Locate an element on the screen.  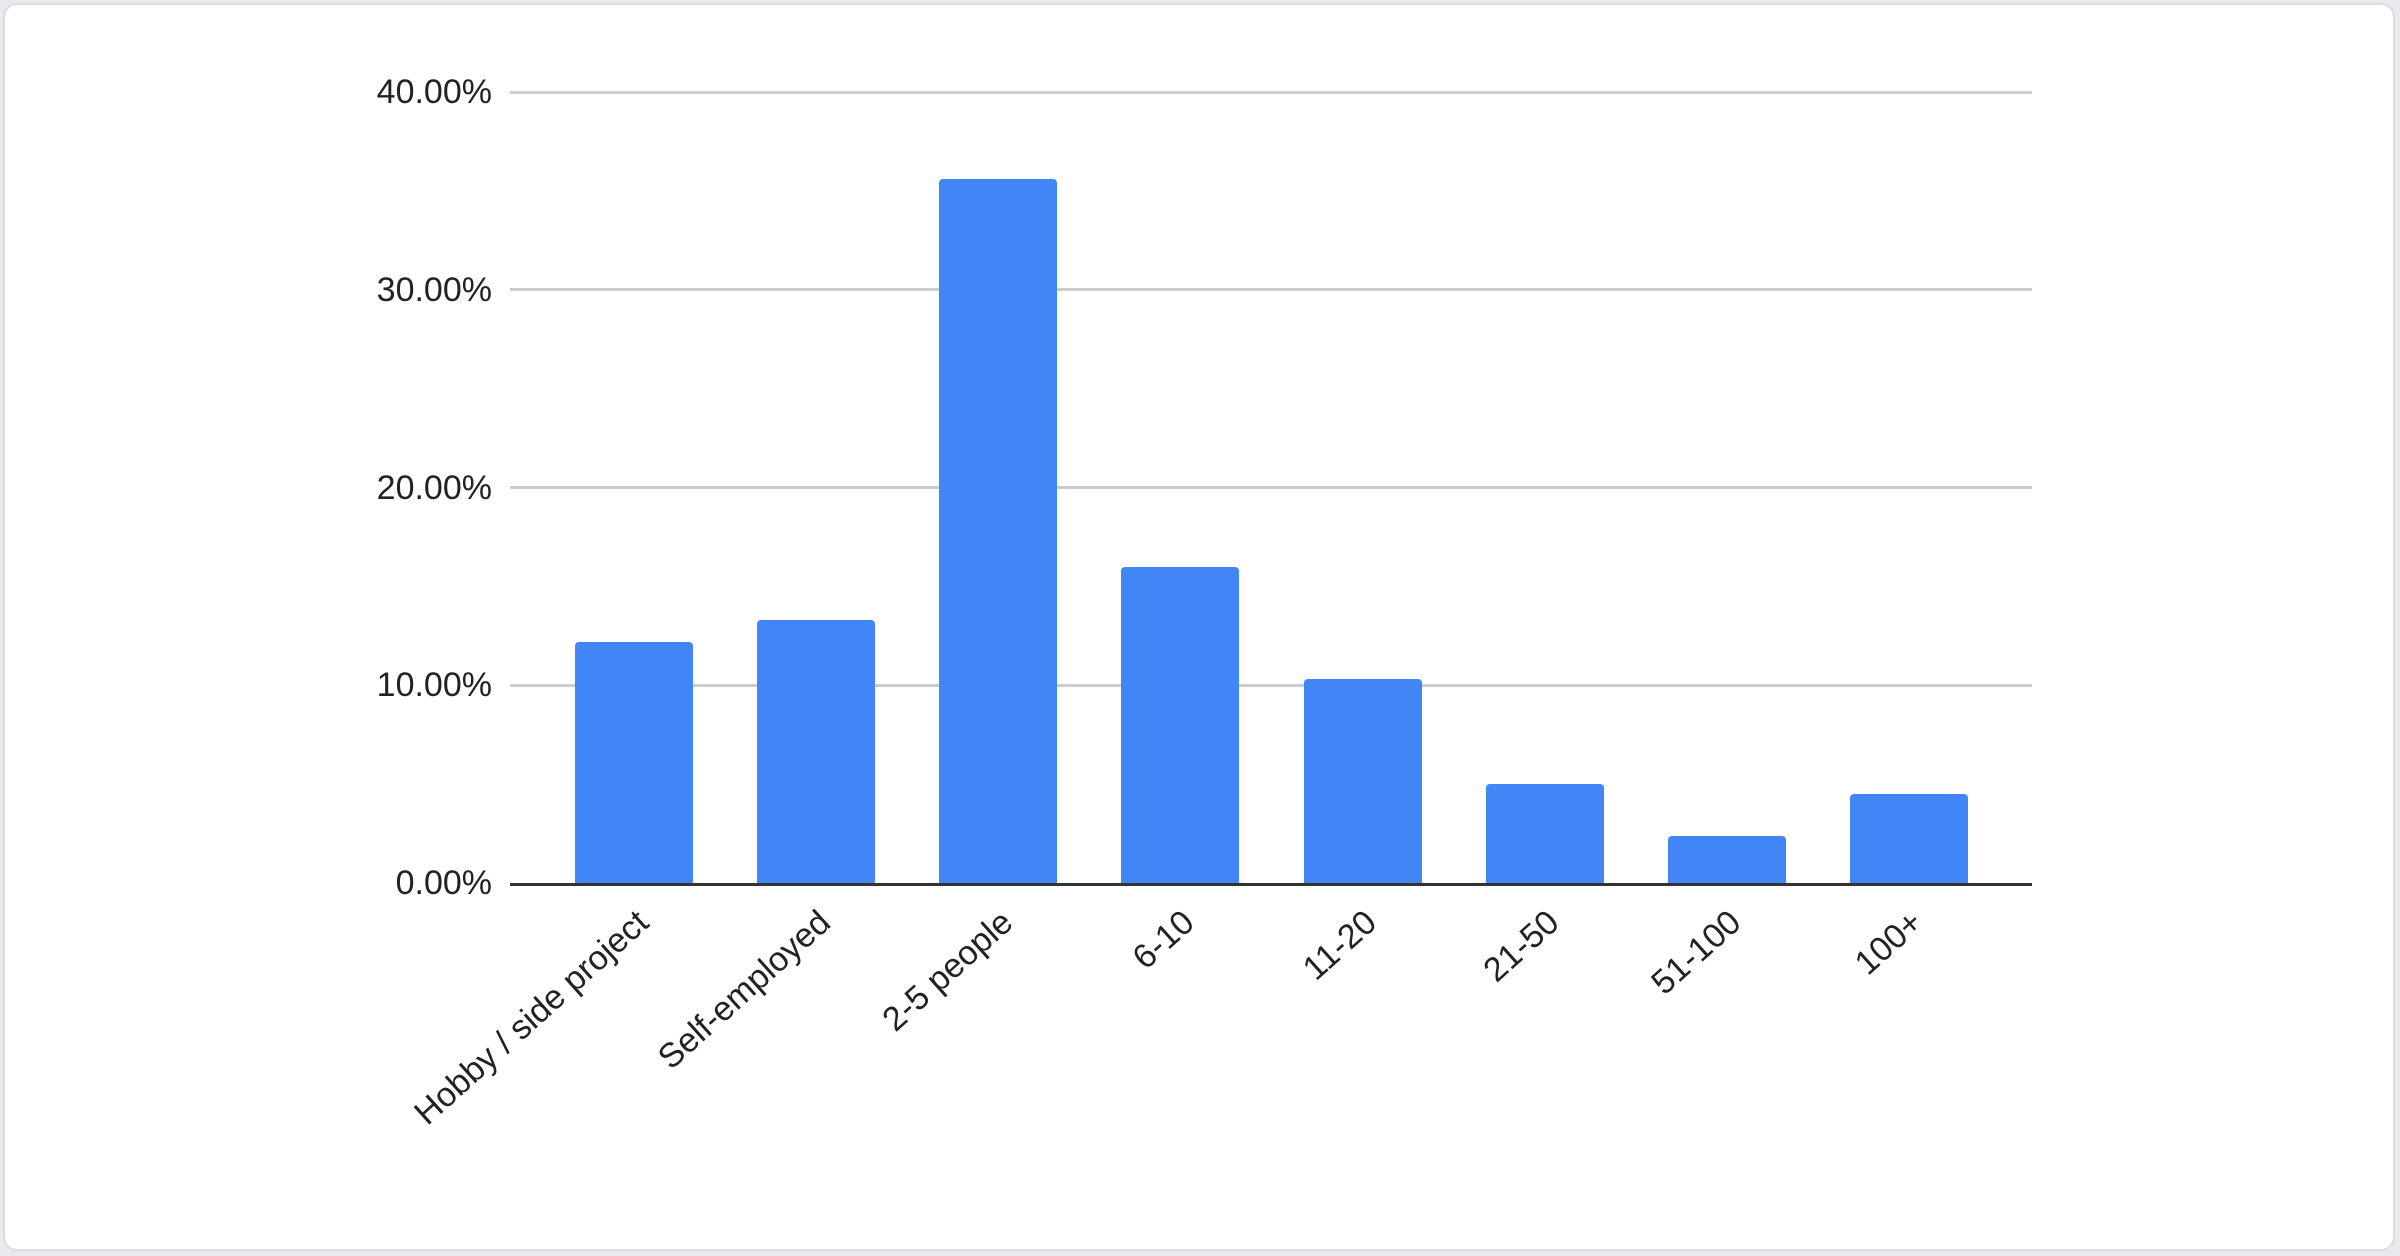
x-tick-label: 2-5 people is located at coordinates (947, 971).